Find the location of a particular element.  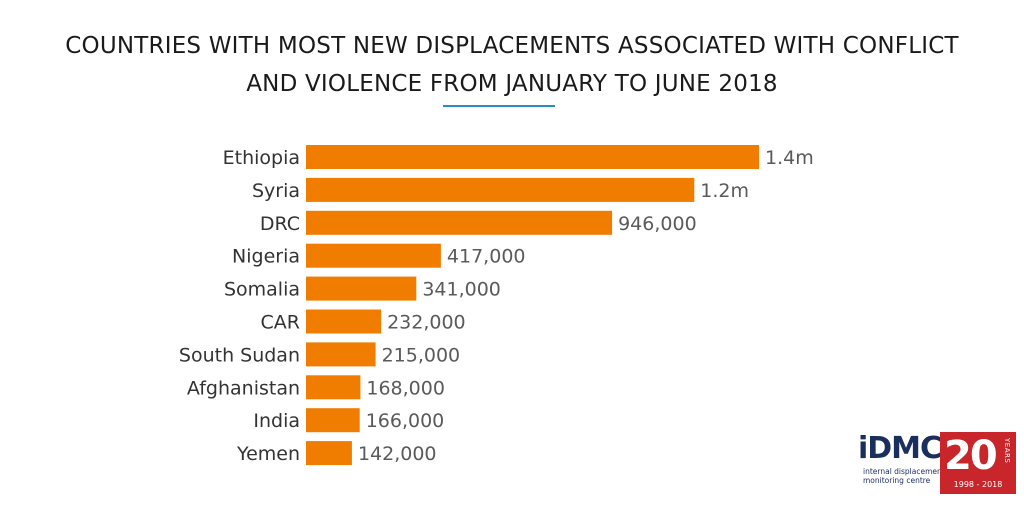

idmc-subtitle-line1: internal displacement is located at coordinates (904, 471).